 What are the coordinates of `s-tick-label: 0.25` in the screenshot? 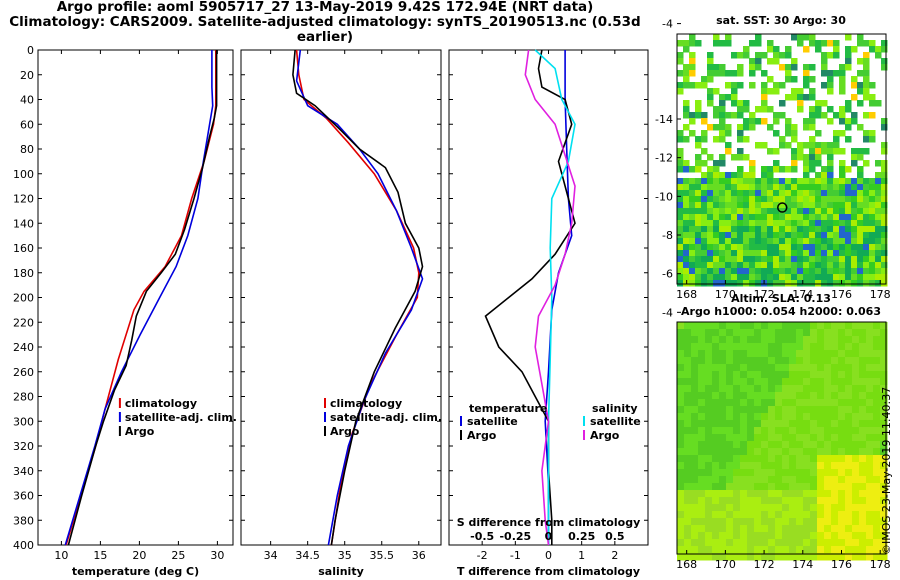 It's located at (581, 536).